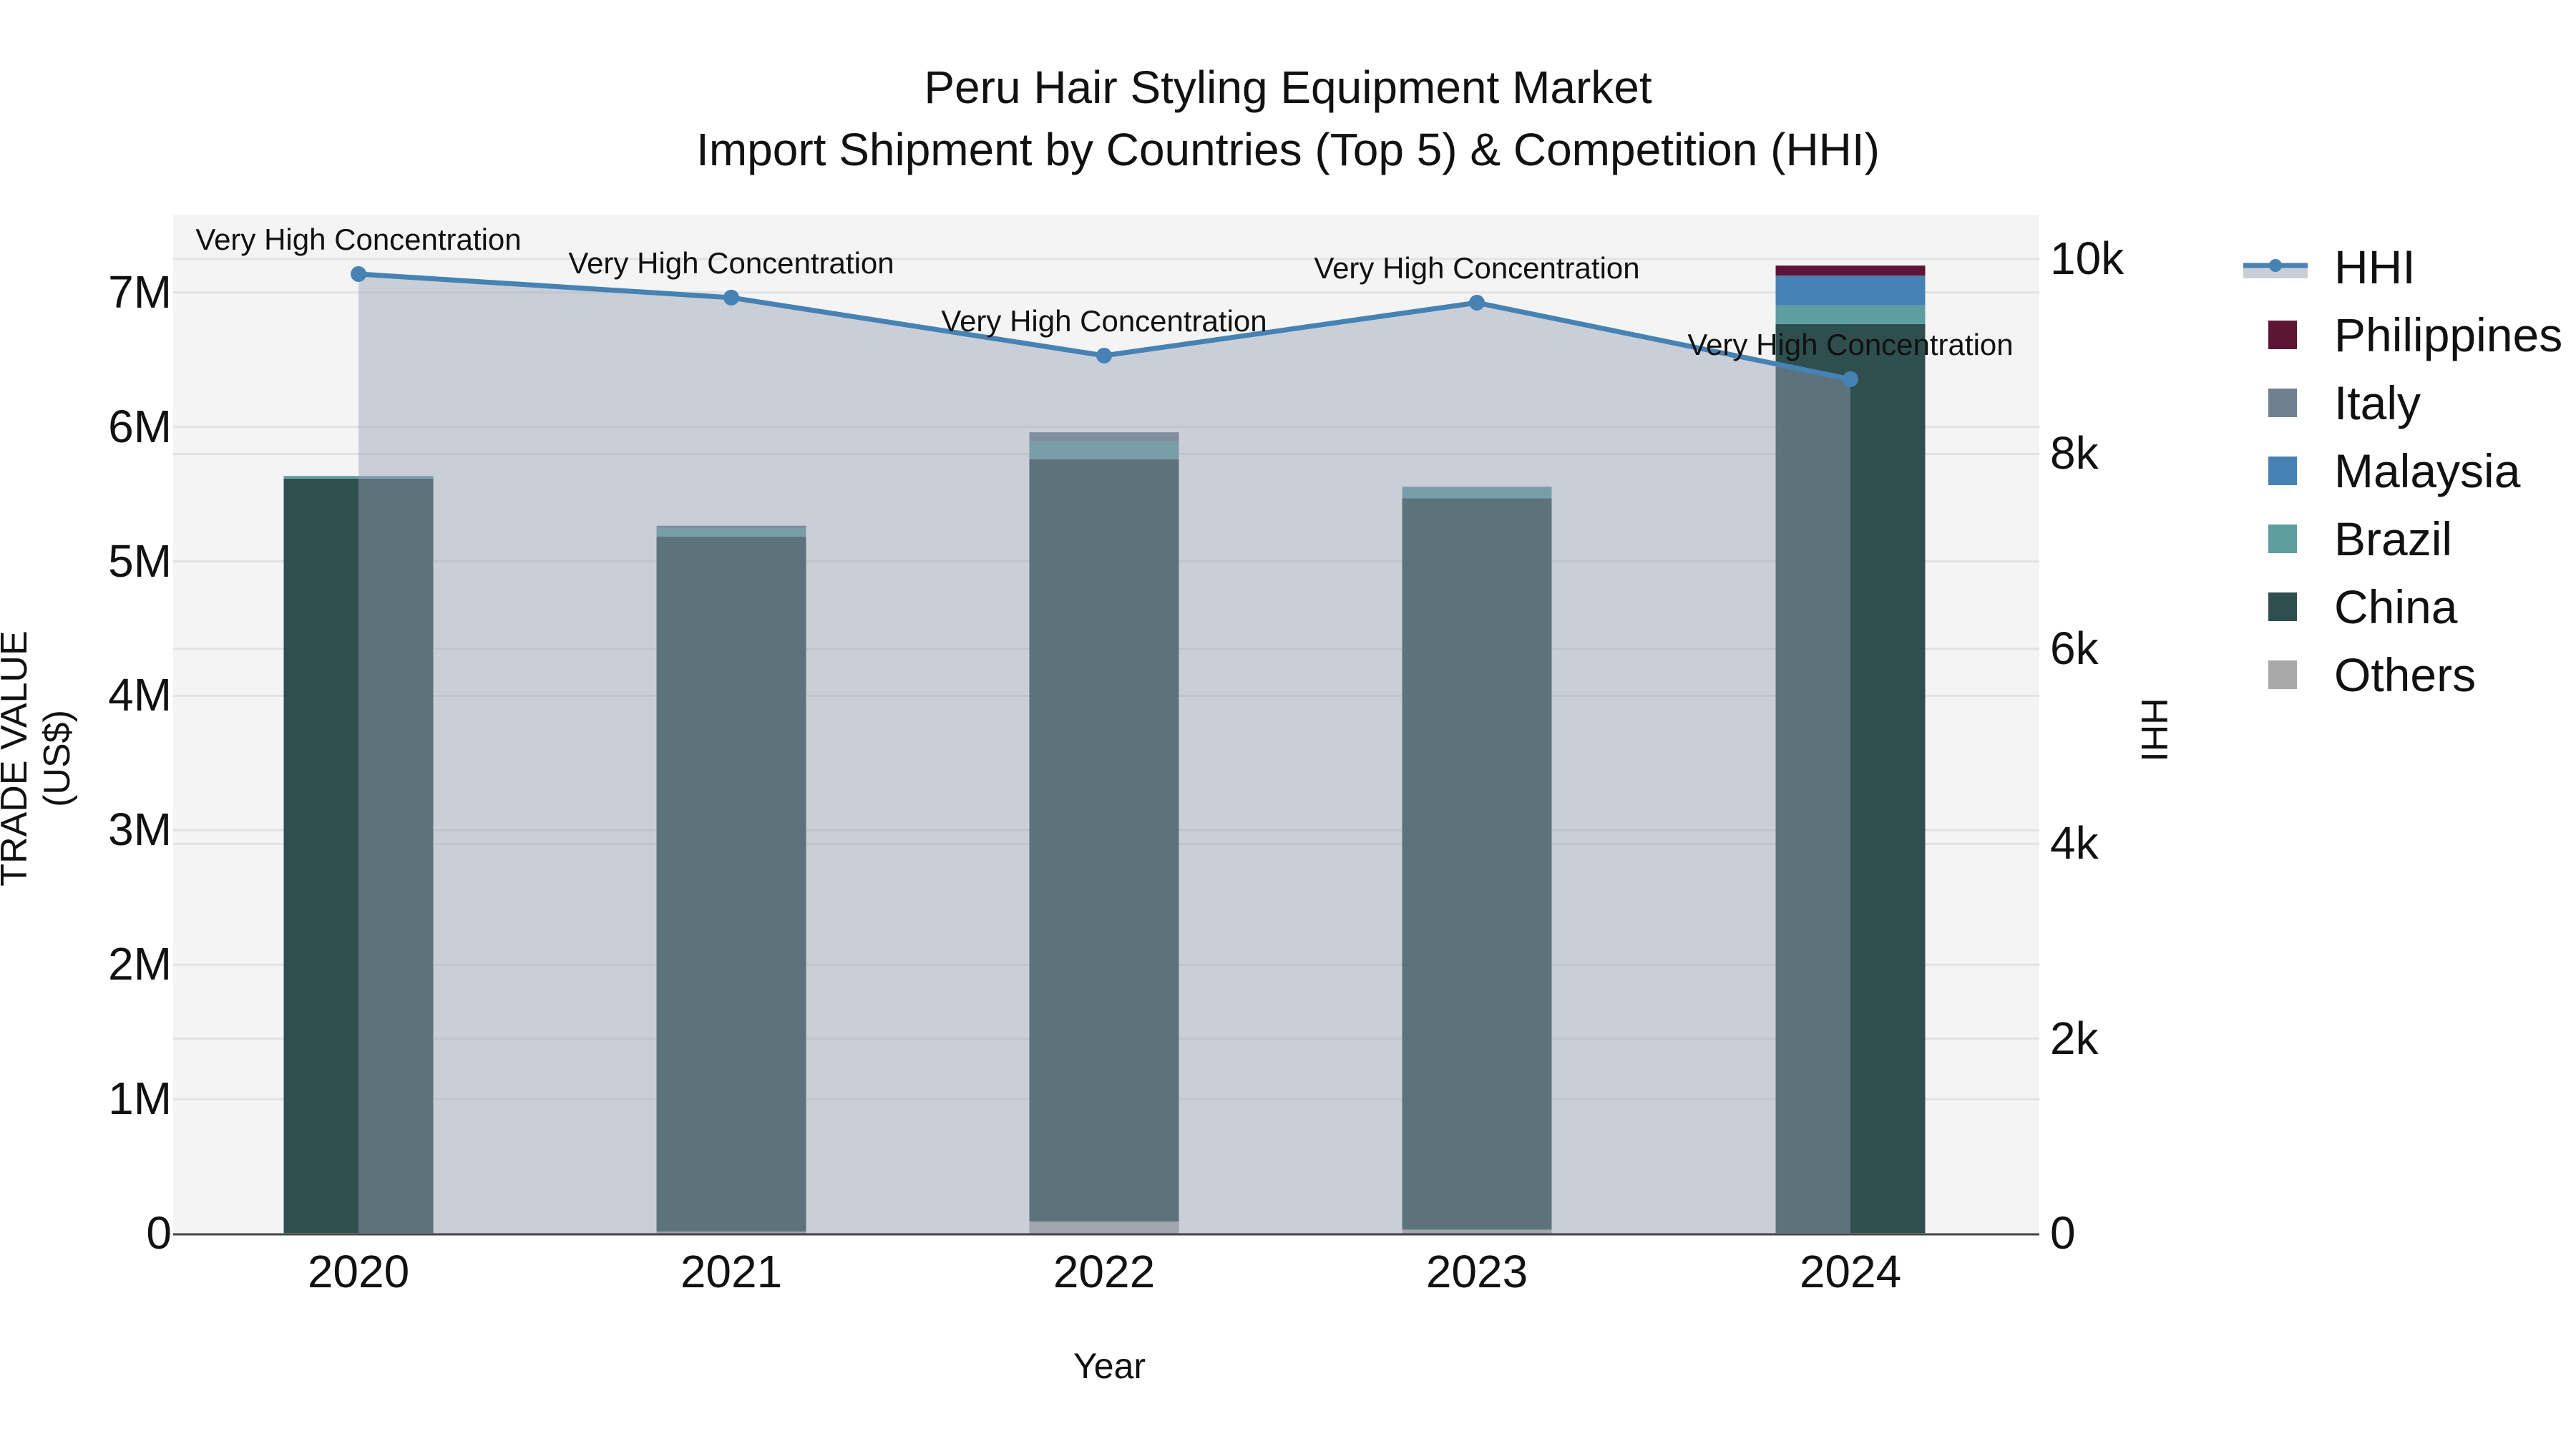 This screenshot has width=2576, height=1449. I want to click on y-left-tick-label: 0, so click(159, 1233).